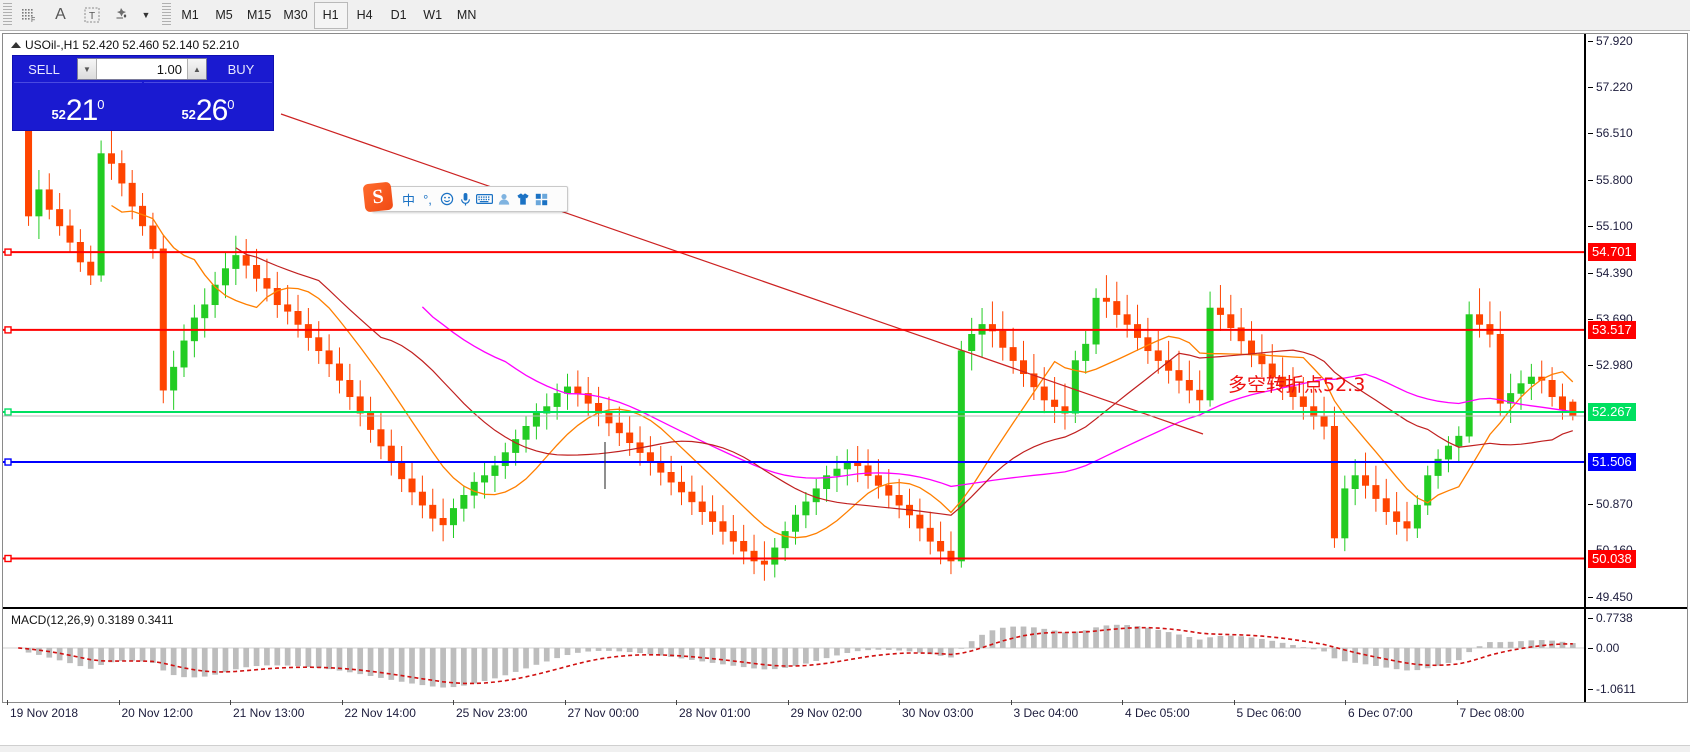 This screenshot has width=1690, height=752. Describe the element at coordinates (845, 608) in the screenshot. I see `pane-divider` at that location.